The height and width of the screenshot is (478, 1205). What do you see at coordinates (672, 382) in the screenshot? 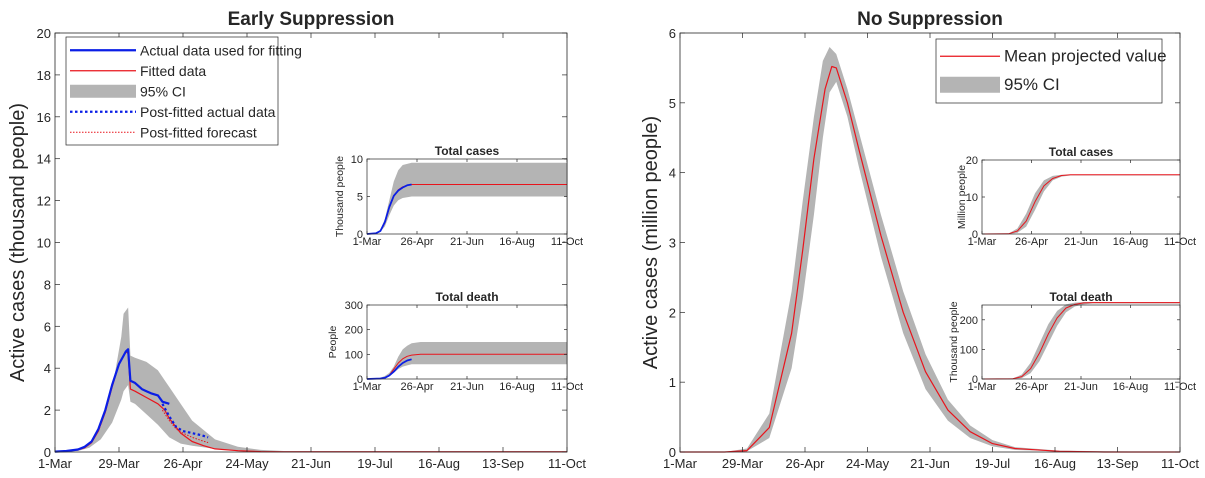
I see `y-tick-label: 1` at bounding box center [672, 382].